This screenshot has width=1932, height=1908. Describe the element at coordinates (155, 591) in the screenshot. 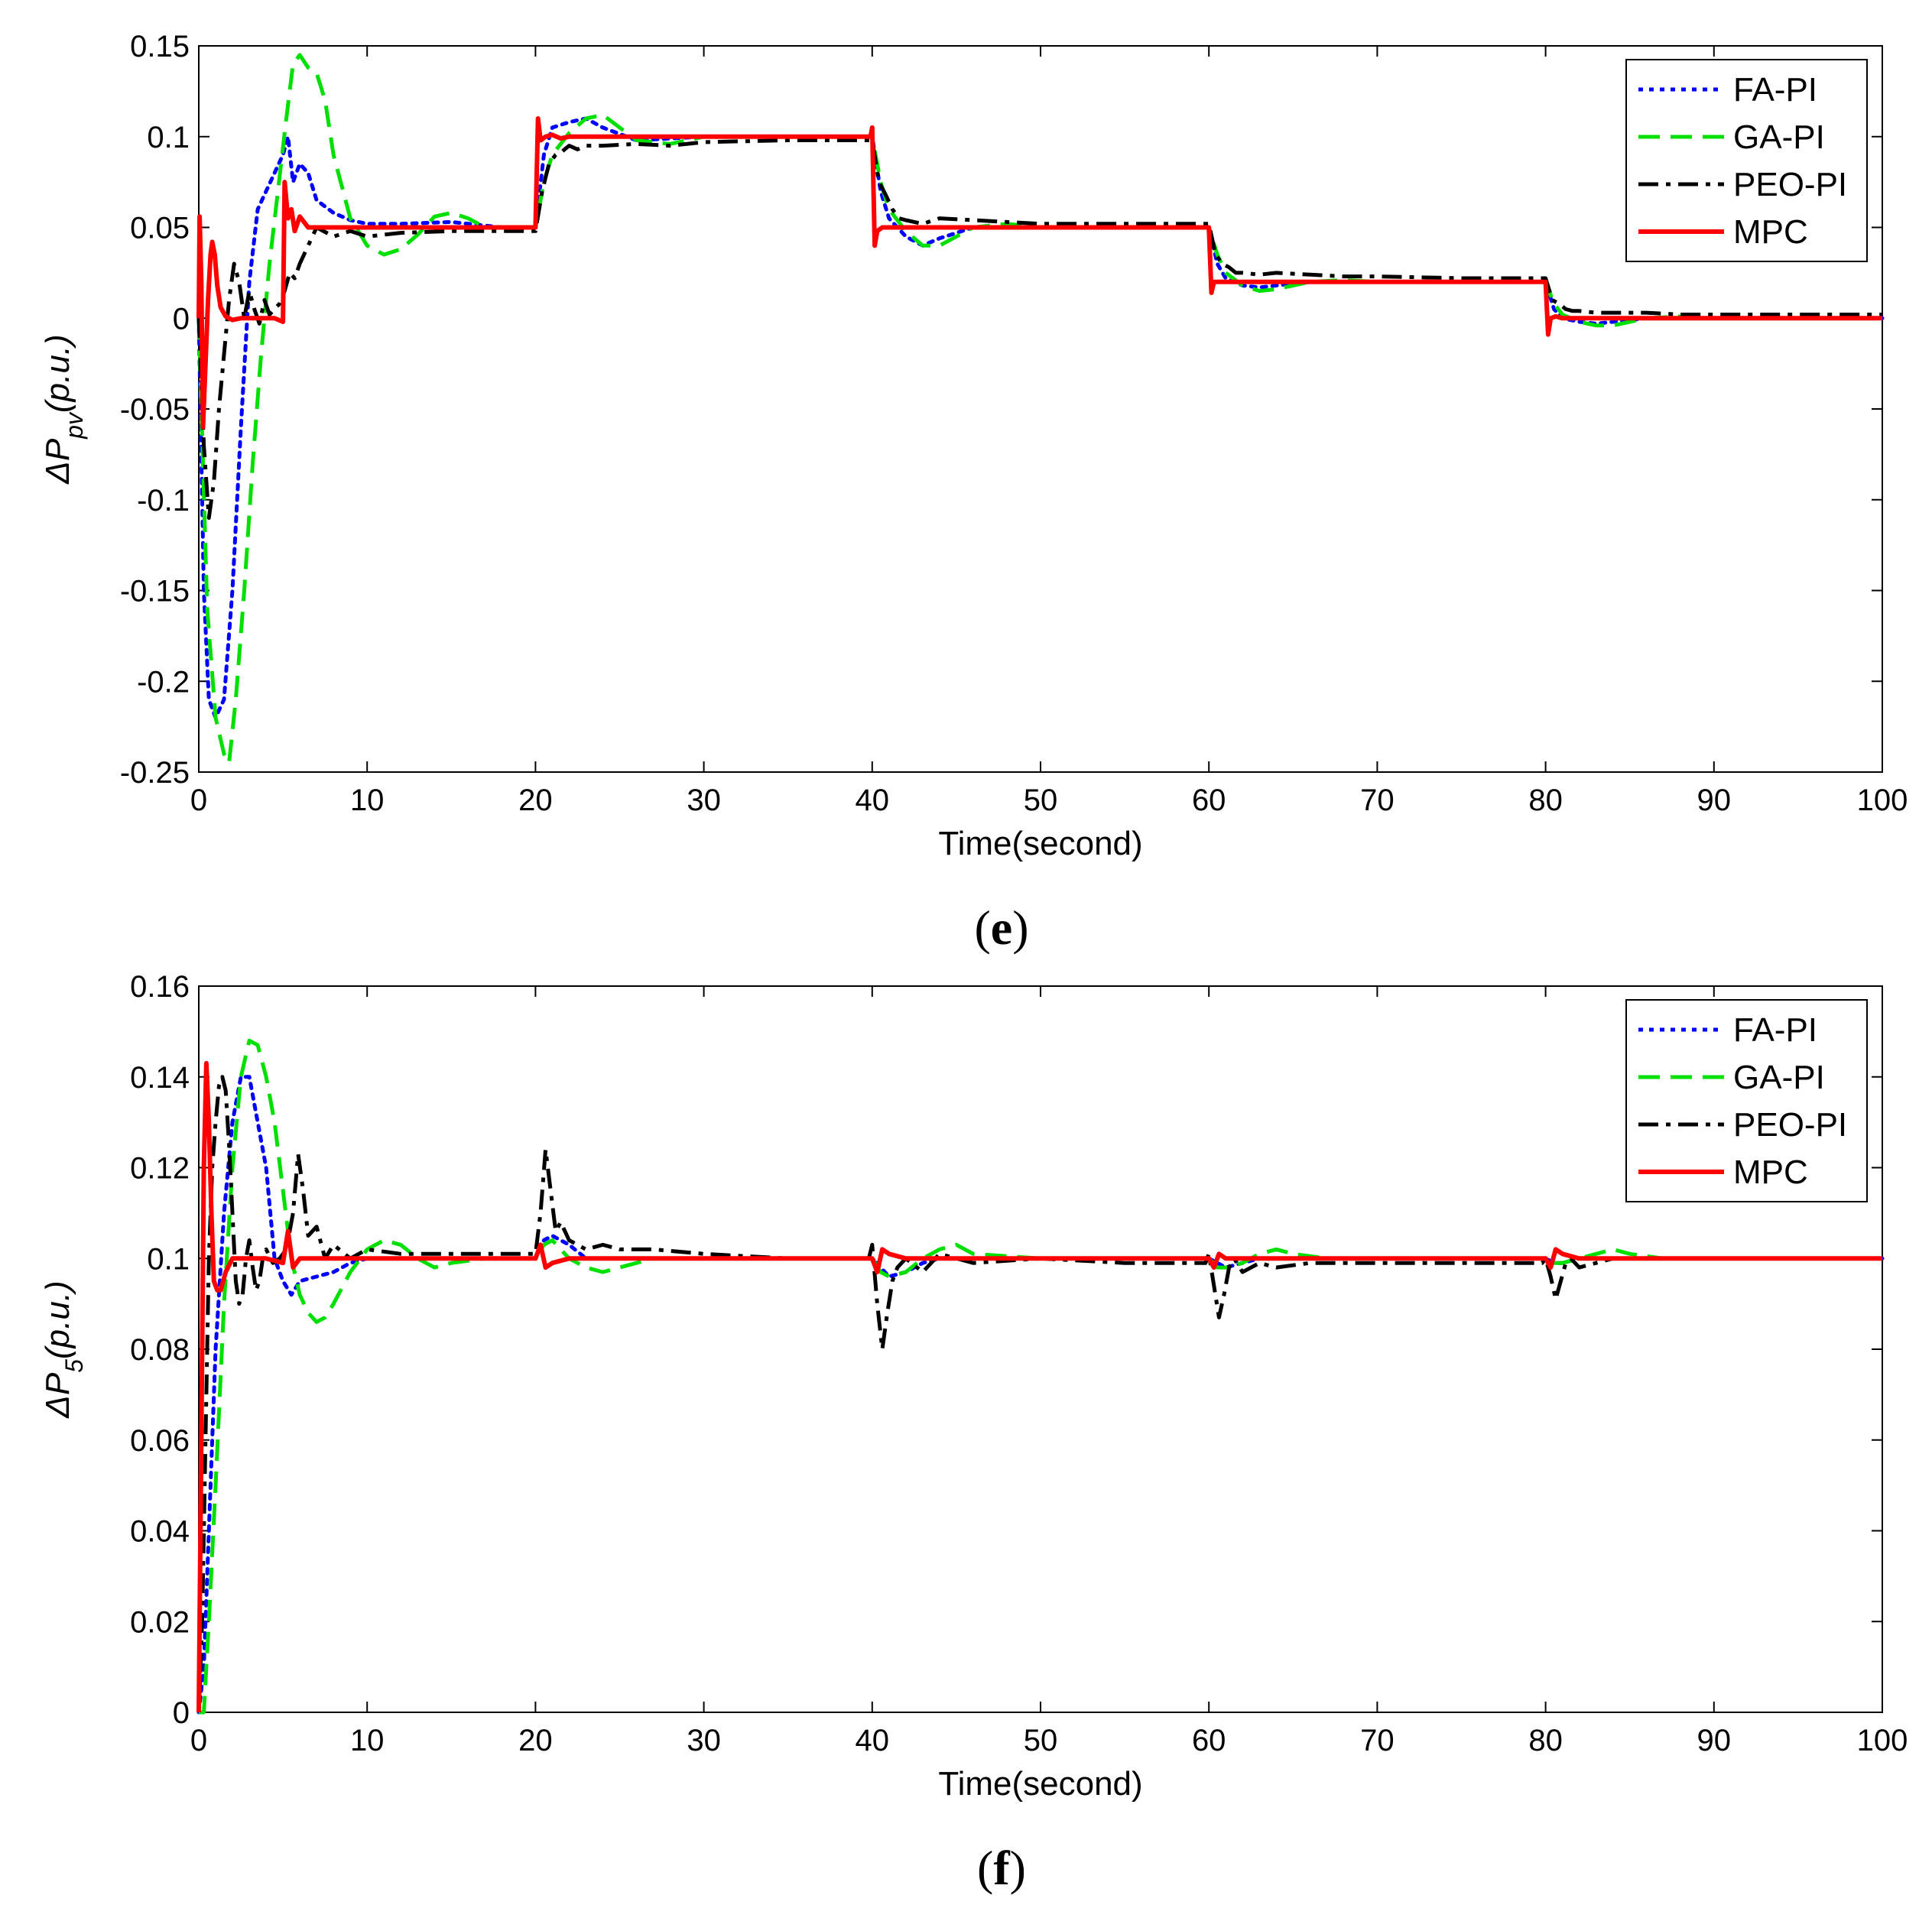

I see `y-tick-label-e-2: -0.15` at that location.